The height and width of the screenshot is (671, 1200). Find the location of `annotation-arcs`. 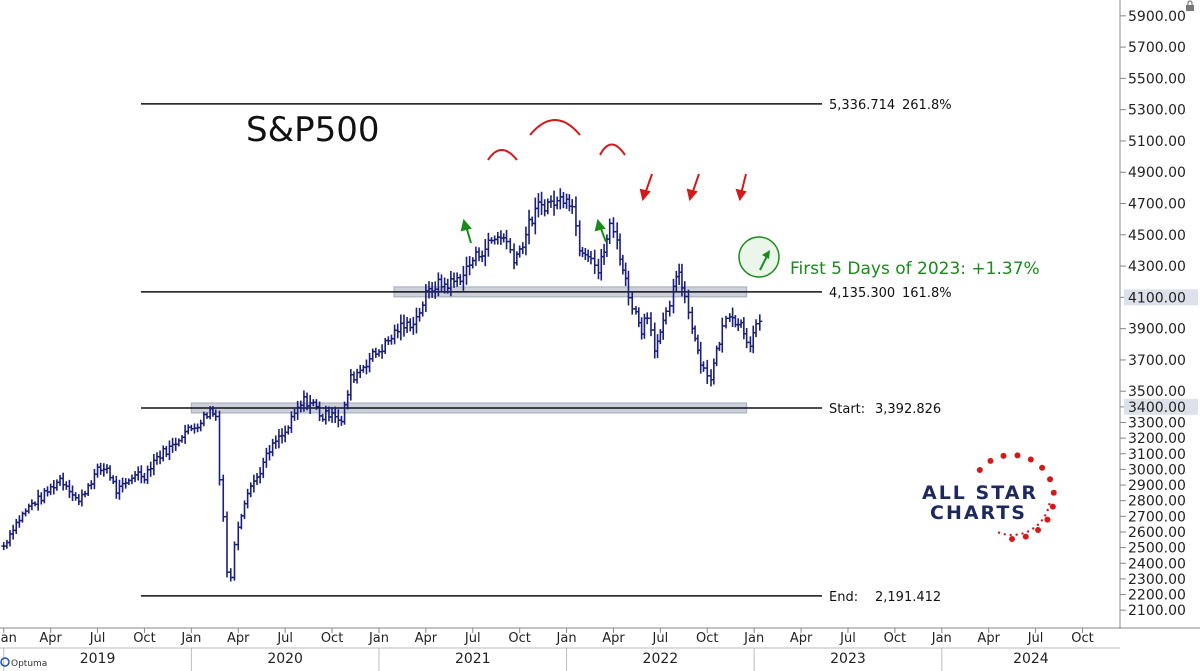

annotation-arcs is located at coordinates (556, 140).